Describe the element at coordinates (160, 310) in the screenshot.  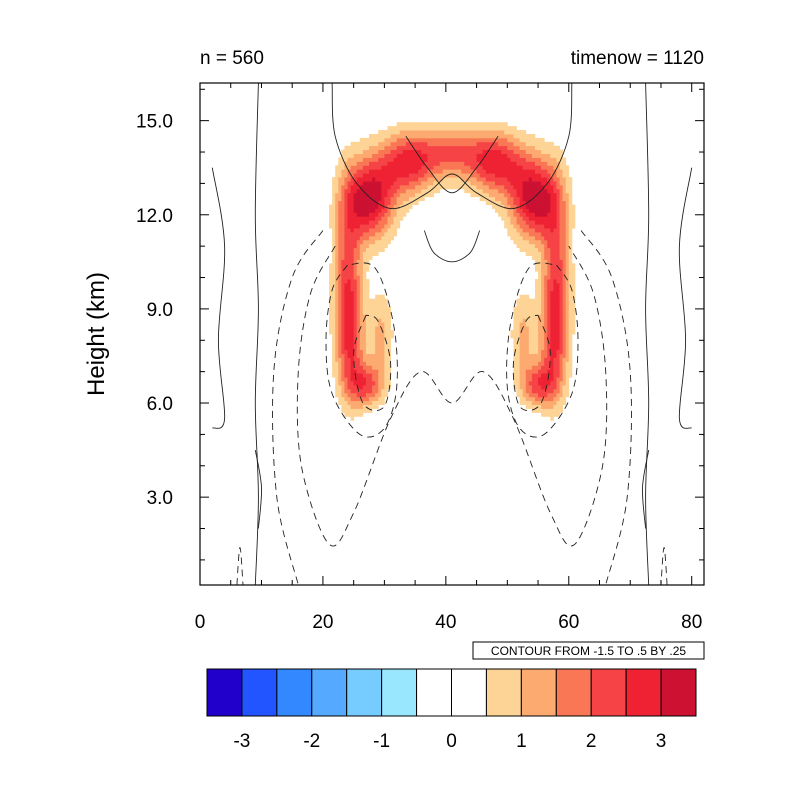
I see `y-tick-label: 9.0` at that location.